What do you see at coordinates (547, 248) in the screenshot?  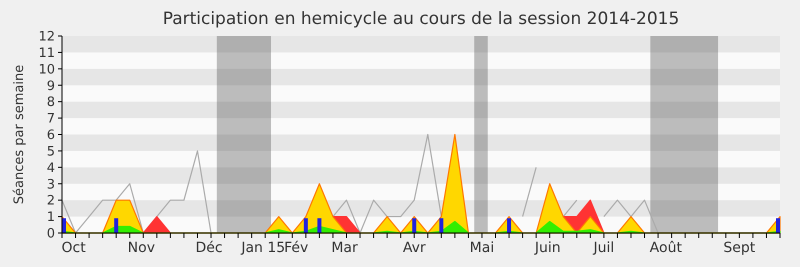 I see `x-tick-label: Juin` at bounding box center [547, 248].